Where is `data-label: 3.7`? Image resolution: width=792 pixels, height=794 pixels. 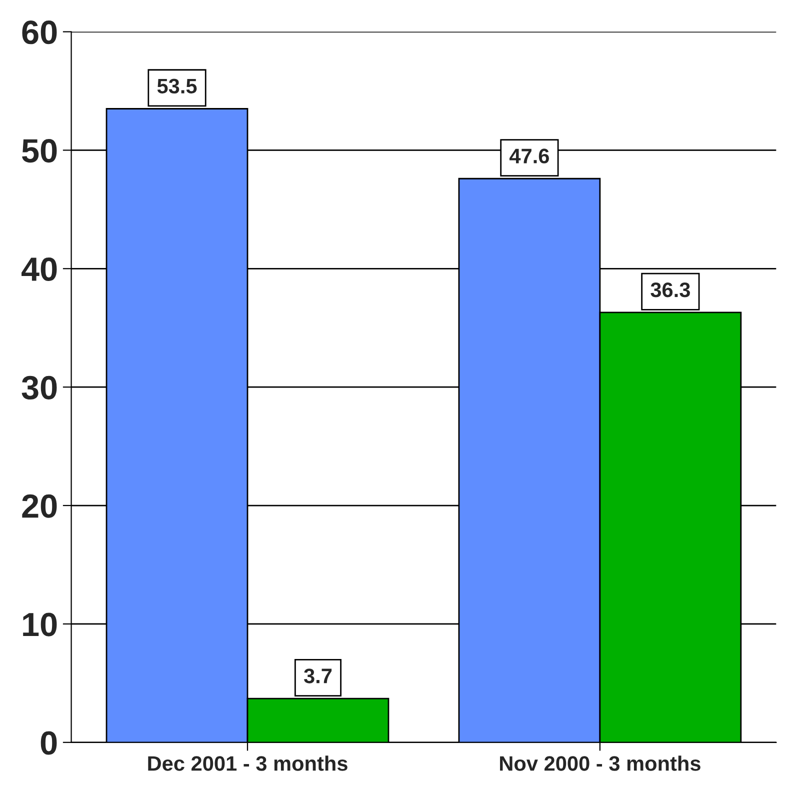 data-label: 3.7 is located at coordinates (318, 676).